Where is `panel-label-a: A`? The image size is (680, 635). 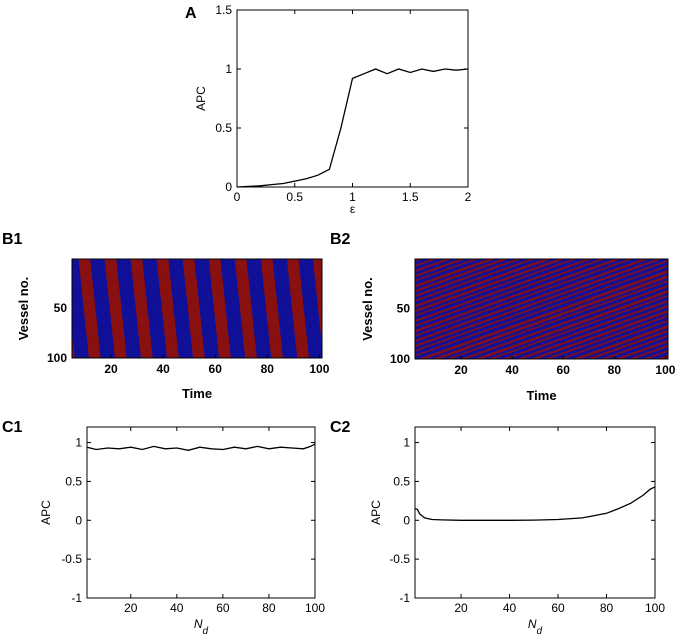 panel-label-a: A is located at coordinates (191, 13).